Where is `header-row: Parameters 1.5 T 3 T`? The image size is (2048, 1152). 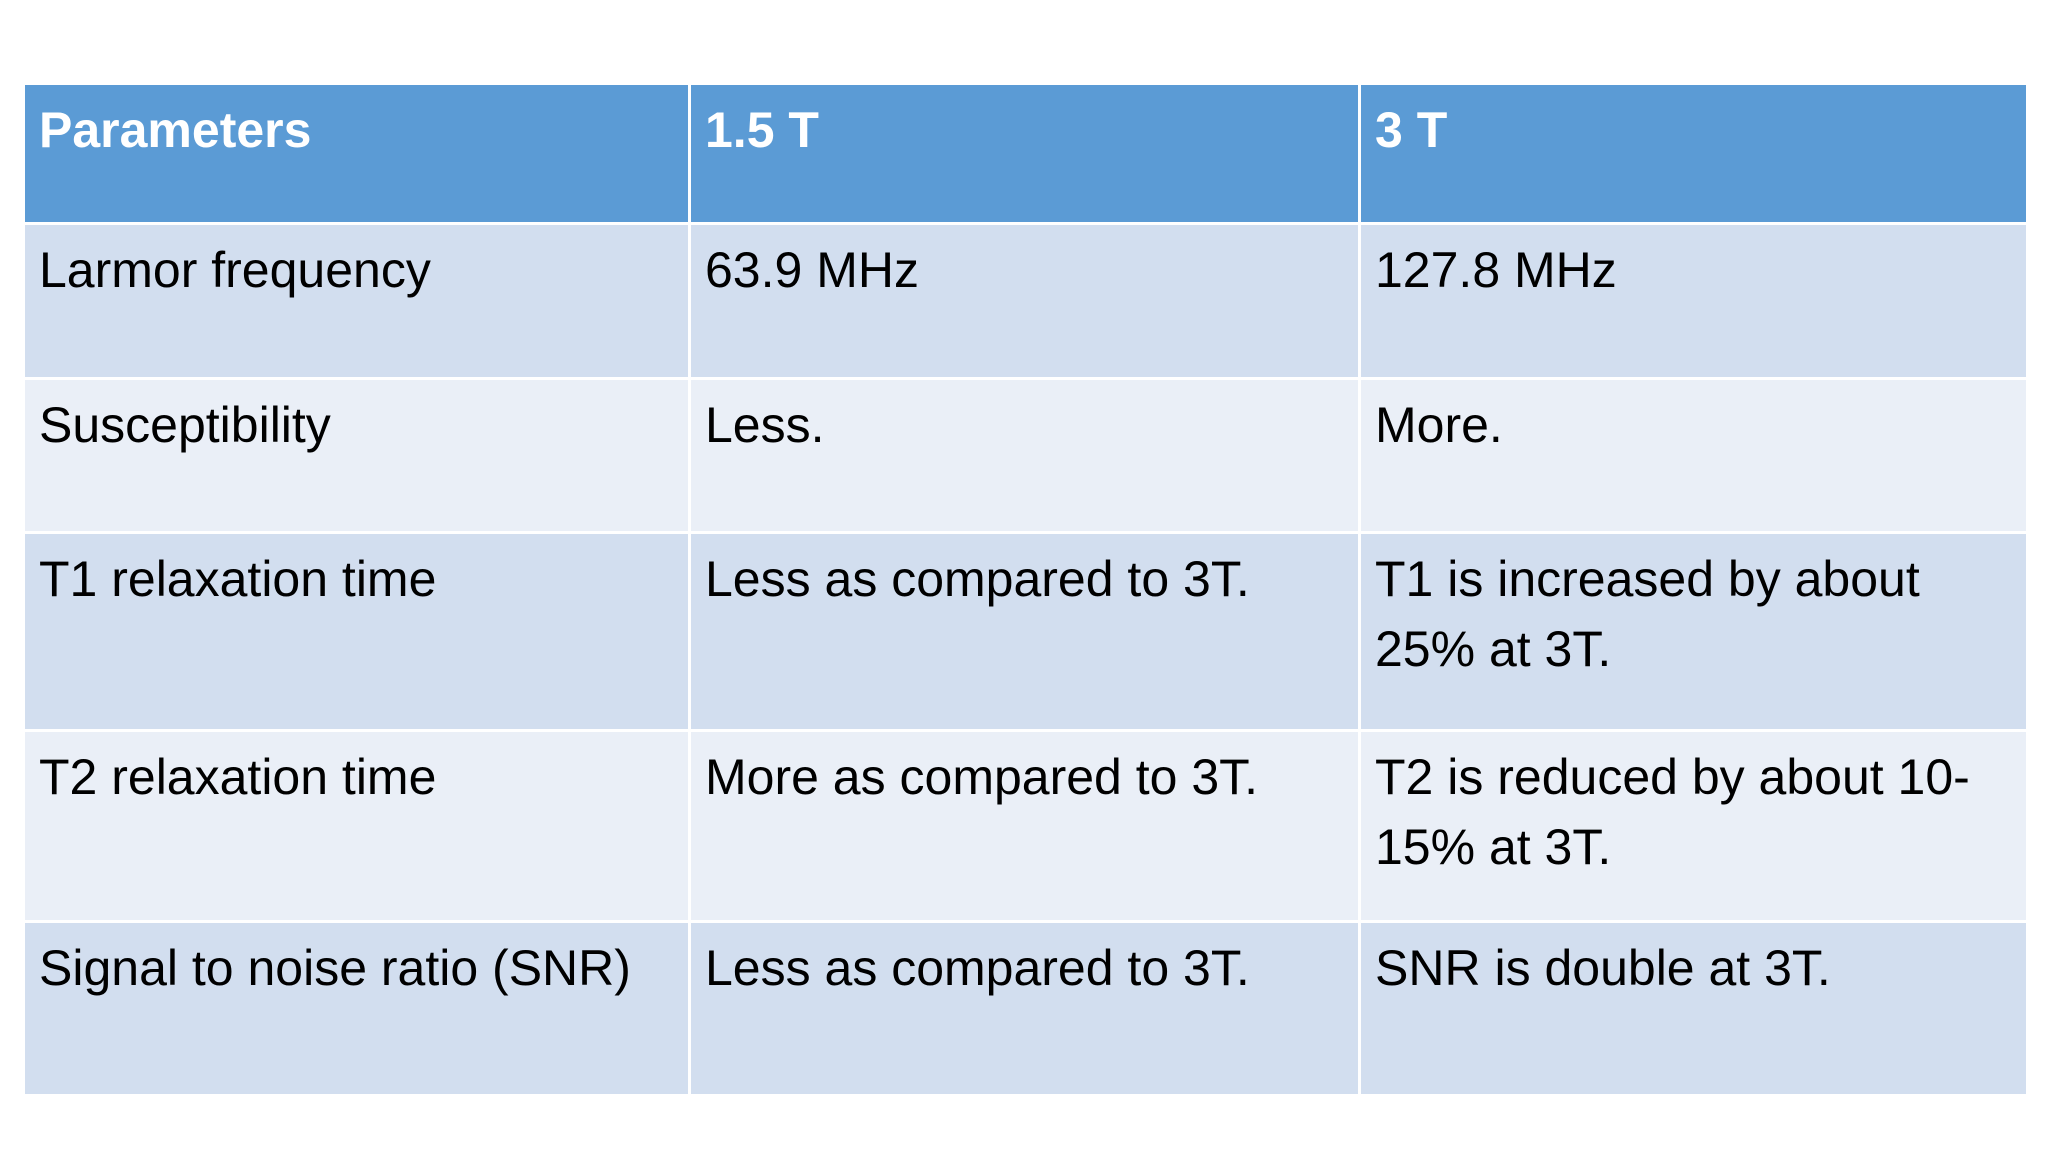
header-row: Parameters 1.5 T 3 T is located at coordinates (1025, 153).